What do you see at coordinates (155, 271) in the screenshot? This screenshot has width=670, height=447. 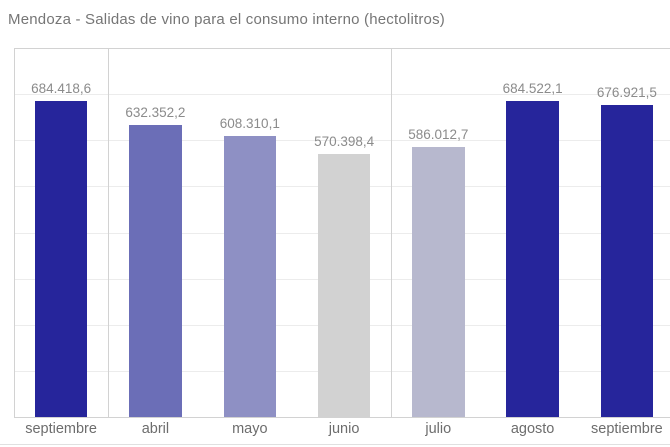 I see `bar-abril` at bounding box center [155, 271].